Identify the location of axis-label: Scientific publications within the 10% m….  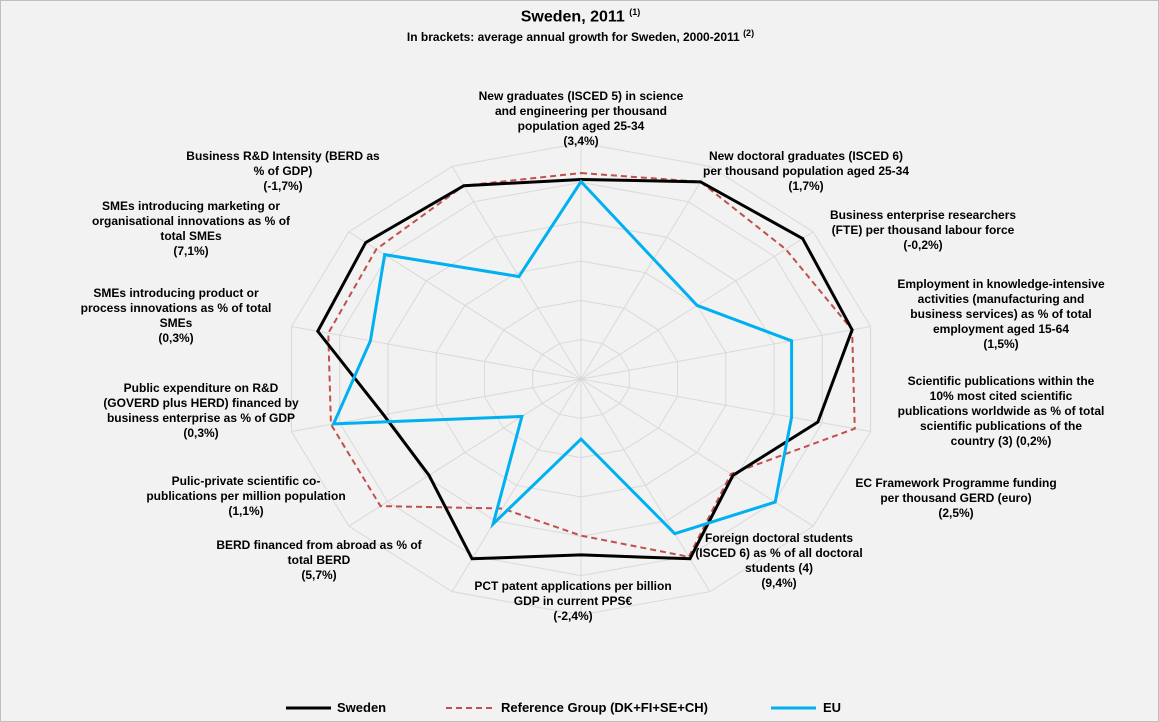
(1001, 411).